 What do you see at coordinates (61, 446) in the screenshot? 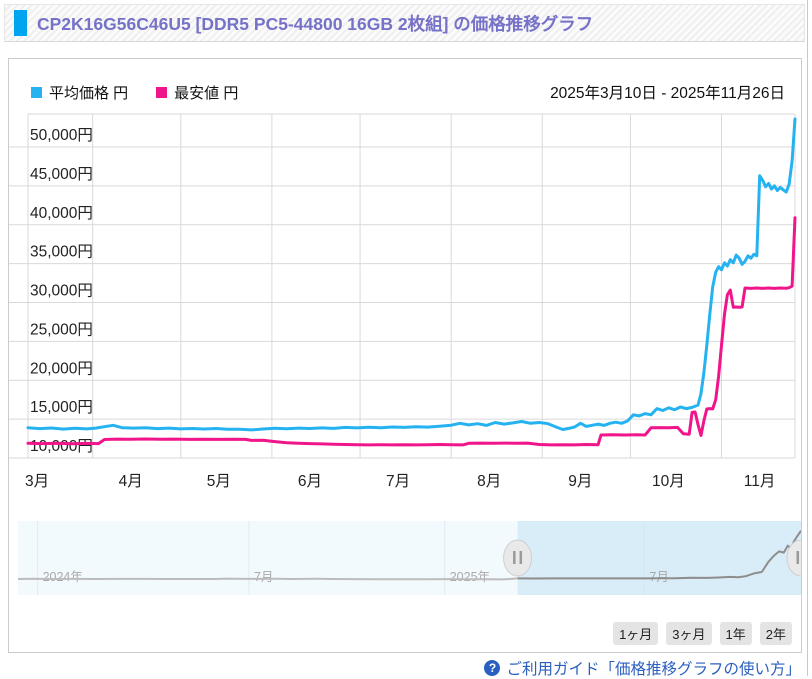
I see `svg-text: 10,000円` at bounding box center [61, 446].